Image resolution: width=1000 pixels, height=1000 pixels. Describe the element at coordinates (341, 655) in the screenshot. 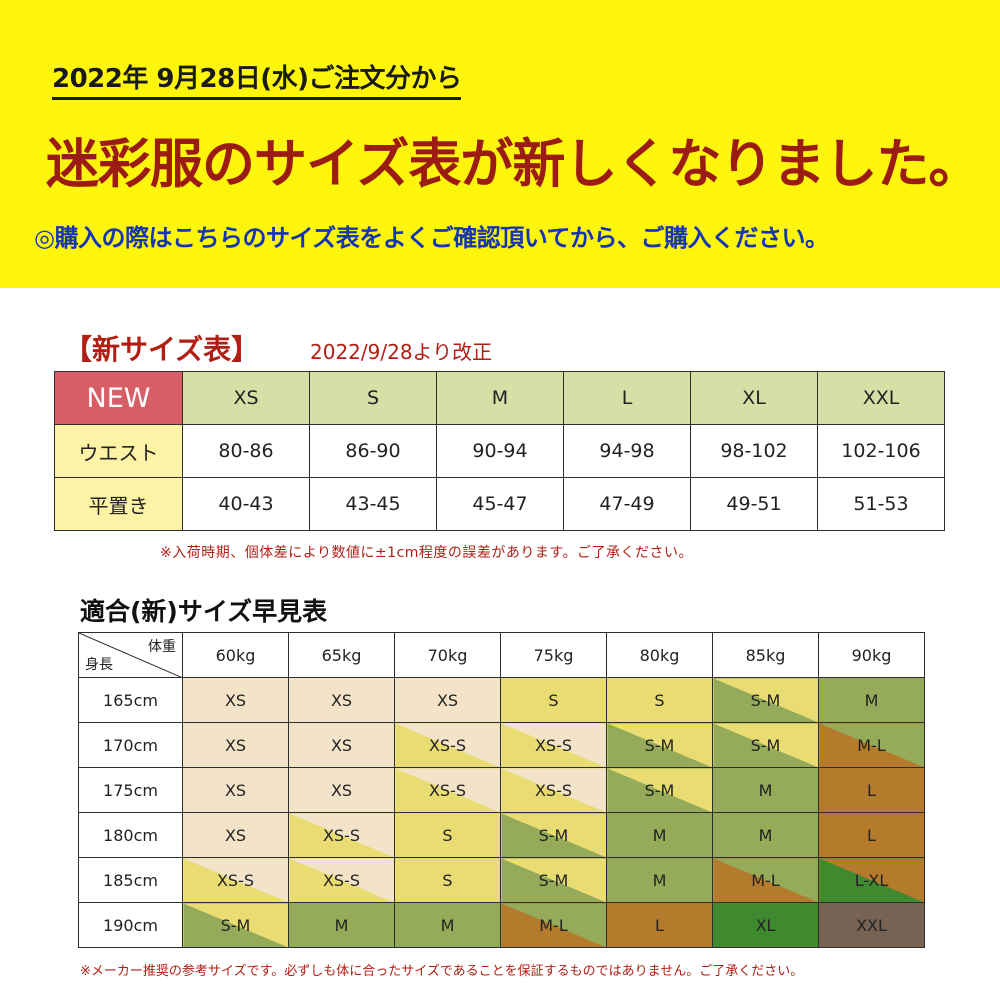

I see `weight-header-cell: 65kg` at that location.